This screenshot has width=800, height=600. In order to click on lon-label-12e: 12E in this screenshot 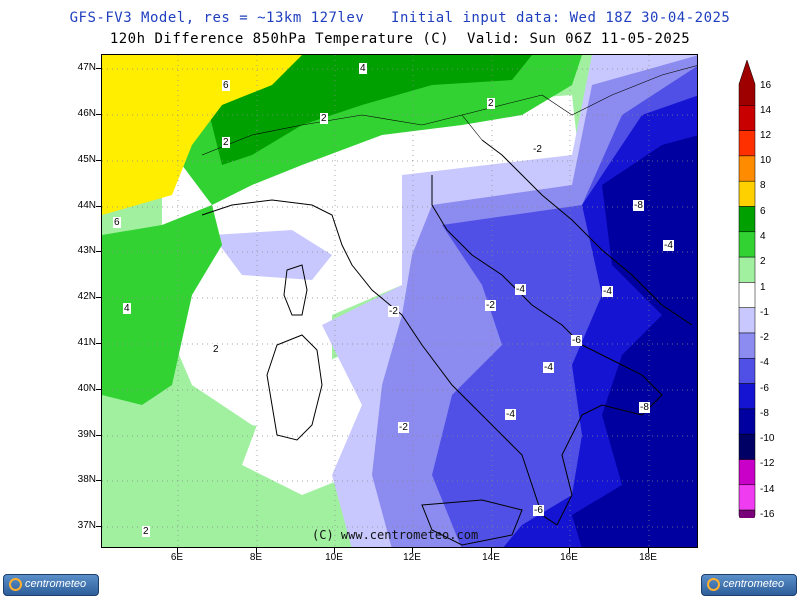, I will do `click(412, 557)`.